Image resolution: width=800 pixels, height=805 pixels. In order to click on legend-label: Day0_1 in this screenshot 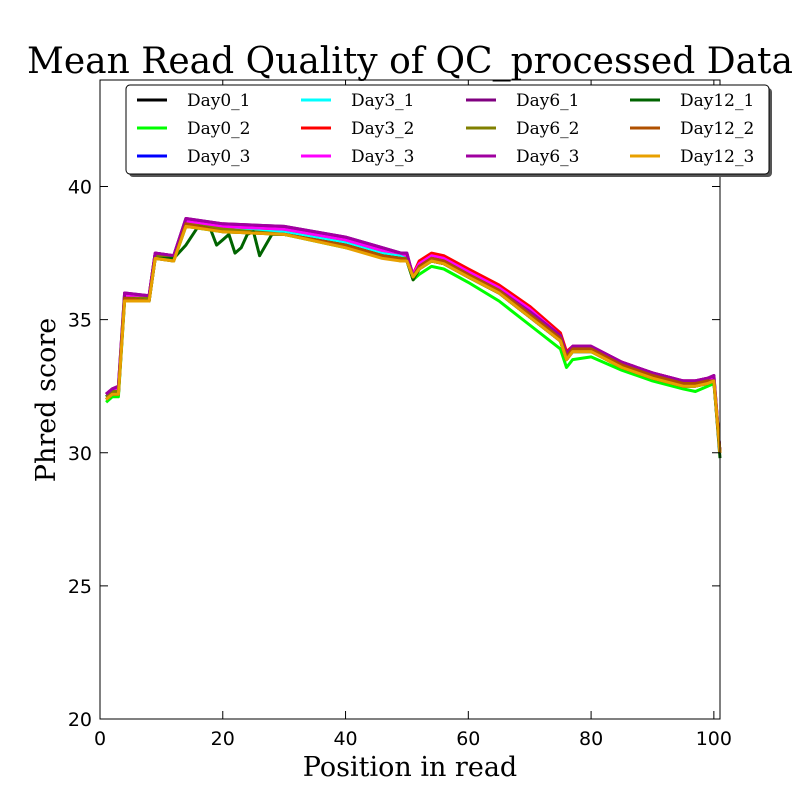, I will do `click(219, 101)`.